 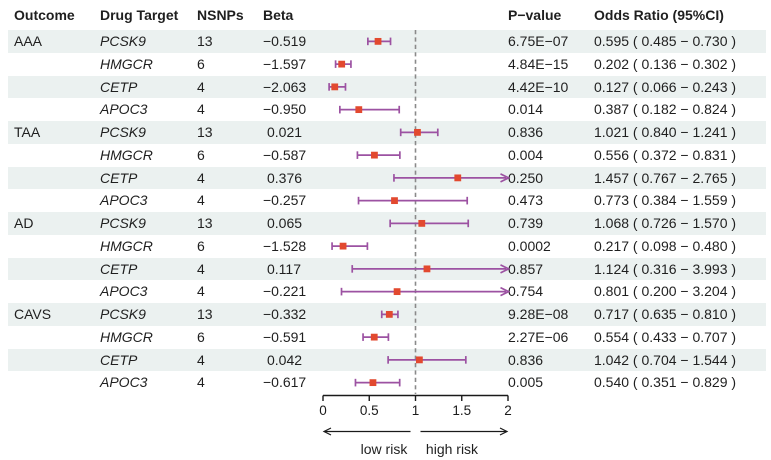 What do you see at coordinates (385, 109) in the screenshot?
I see `table-row: APOC3 4 −0.950 0.014 0.387 ( 0.182 − 0.824 )` at bounding box center [385, 109].